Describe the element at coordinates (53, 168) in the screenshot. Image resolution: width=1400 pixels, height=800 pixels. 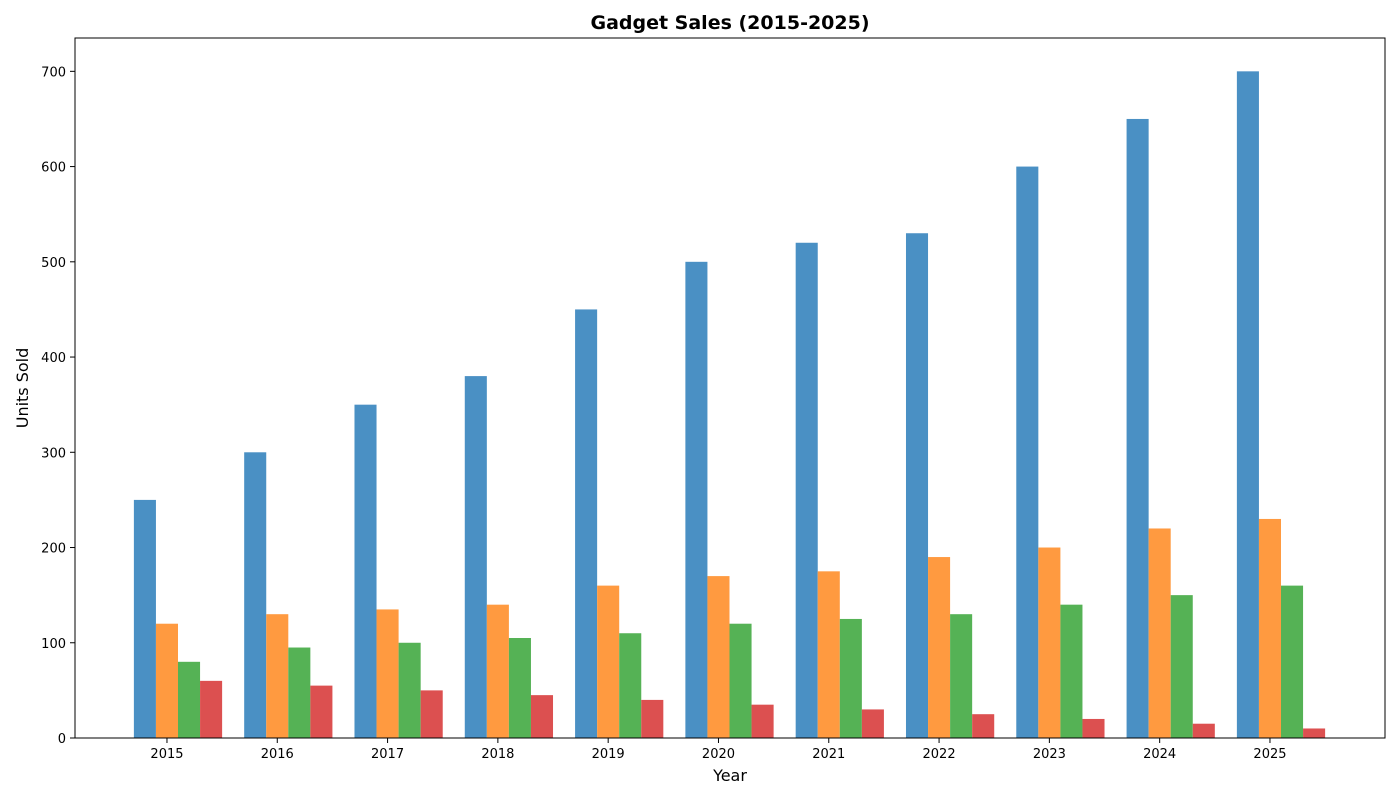
I see `y-tick-label: 600` at that location.